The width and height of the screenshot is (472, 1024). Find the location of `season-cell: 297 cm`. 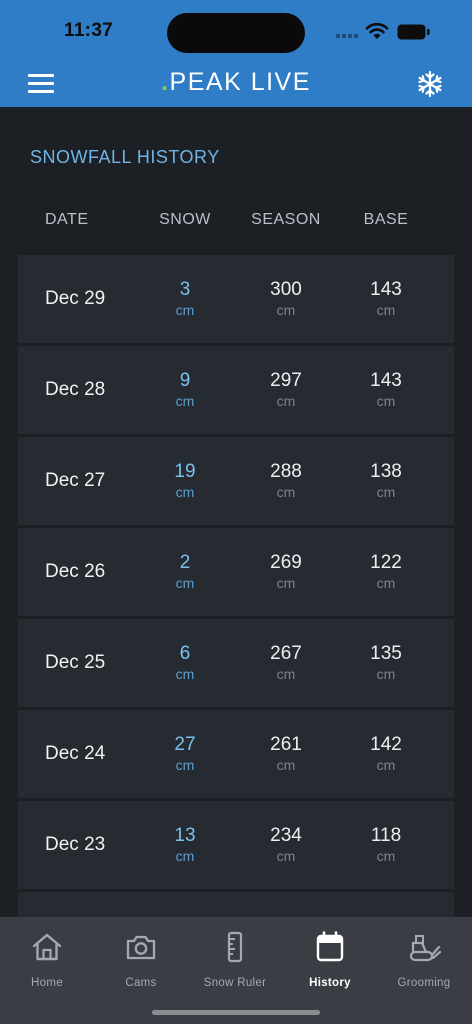

season-cell: 297 cm is located at coordinates (286, 390).